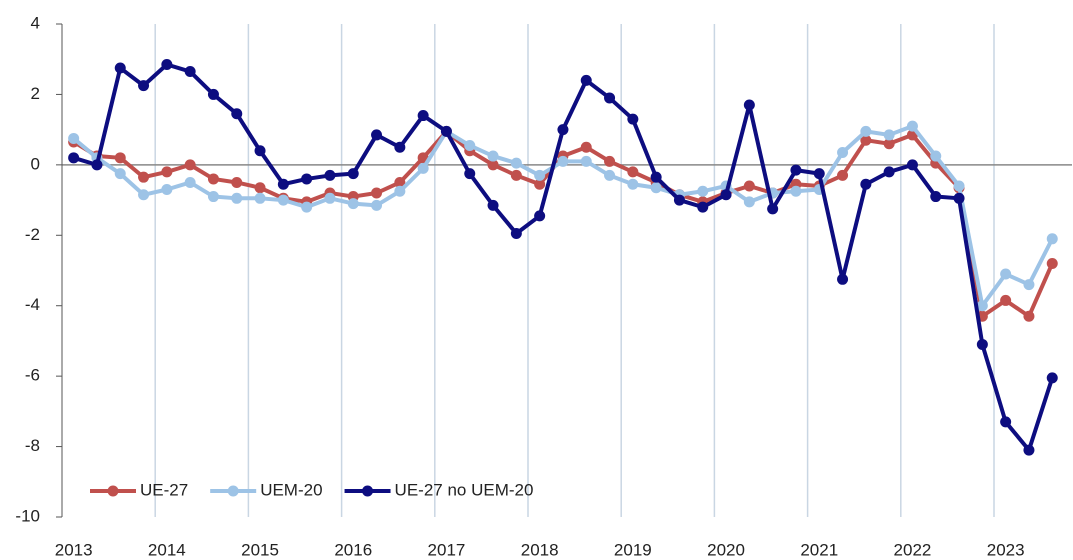 This screenshot has height=560, width=1073. Describe the element at coordinates (32, 445) in the screenshot. I see `y-tick-label: -8` at that location.